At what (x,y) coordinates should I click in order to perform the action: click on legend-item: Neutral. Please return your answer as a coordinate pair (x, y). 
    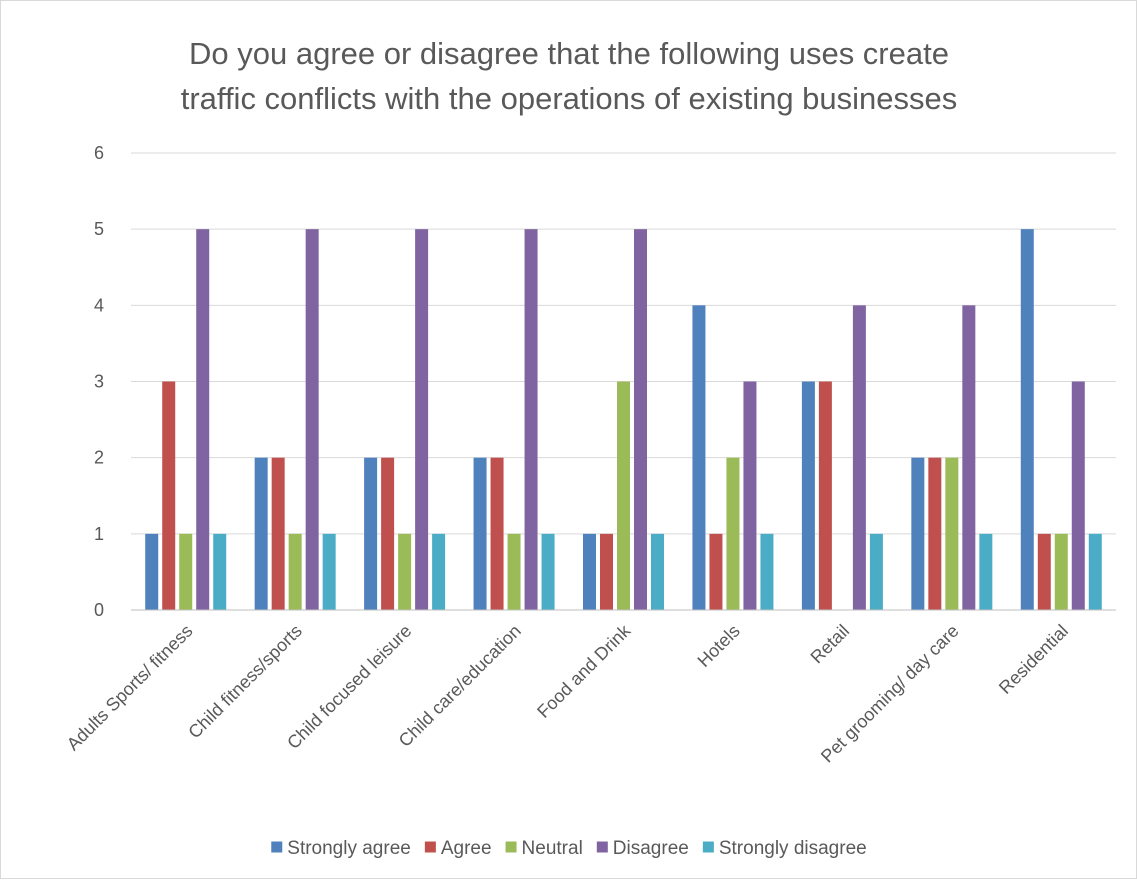
    Looking at the image, I should click on (544, 848).